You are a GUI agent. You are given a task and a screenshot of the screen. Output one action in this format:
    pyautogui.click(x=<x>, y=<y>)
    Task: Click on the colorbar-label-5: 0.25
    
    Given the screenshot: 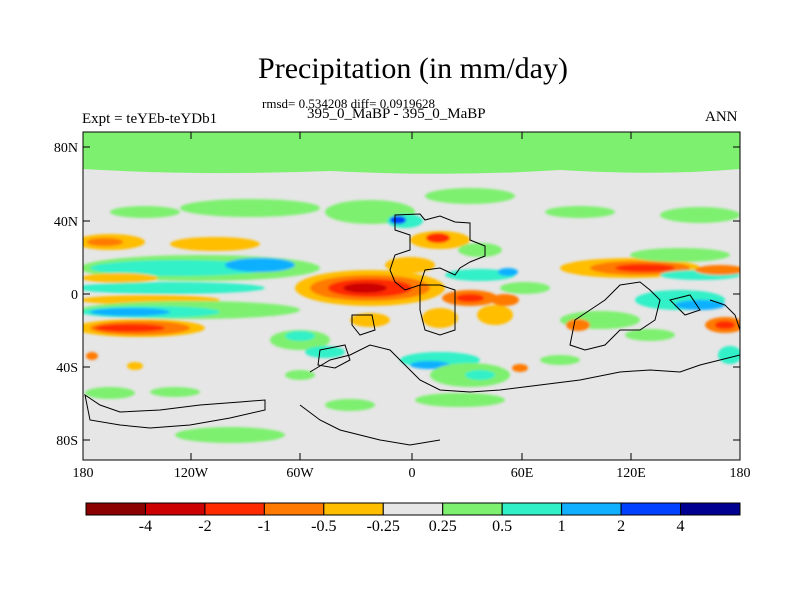 What is the action you would take?
    pyautogui.click(x=442, y=526)
    